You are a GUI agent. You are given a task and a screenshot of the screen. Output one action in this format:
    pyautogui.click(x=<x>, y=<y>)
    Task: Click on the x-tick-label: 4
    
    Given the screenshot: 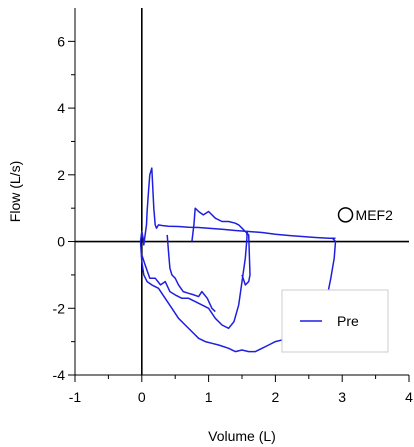 What is the action you would take?
    pyautogui.click(x=409, y=397)
    